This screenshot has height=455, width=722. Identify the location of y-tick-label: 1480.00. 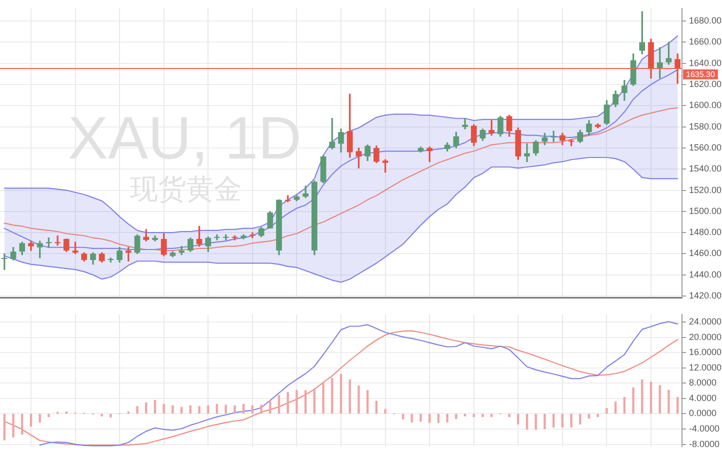
(705, 232).